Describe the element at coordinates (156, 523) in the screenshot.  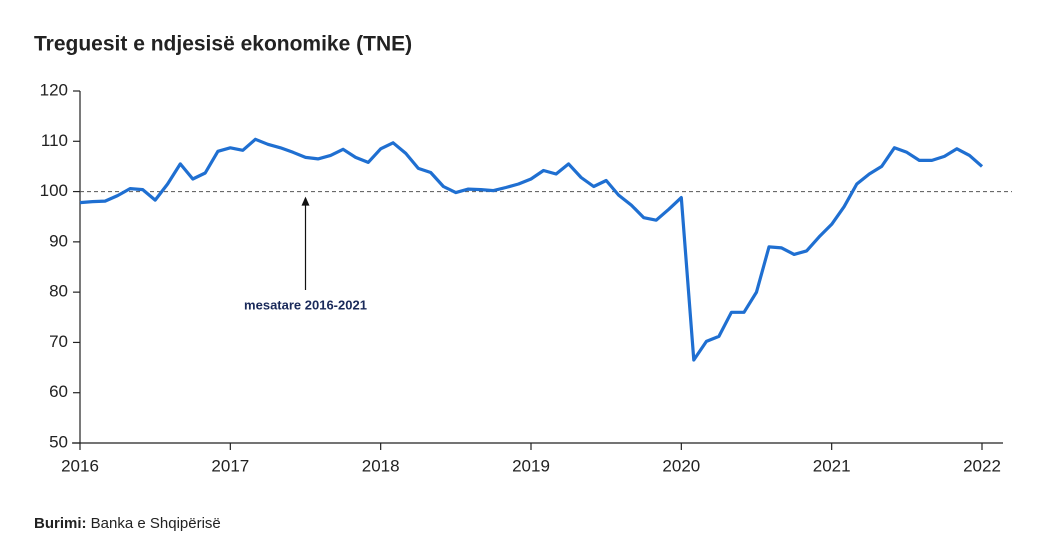
I see `source-text: Banka e Shqipërisë` at that location.